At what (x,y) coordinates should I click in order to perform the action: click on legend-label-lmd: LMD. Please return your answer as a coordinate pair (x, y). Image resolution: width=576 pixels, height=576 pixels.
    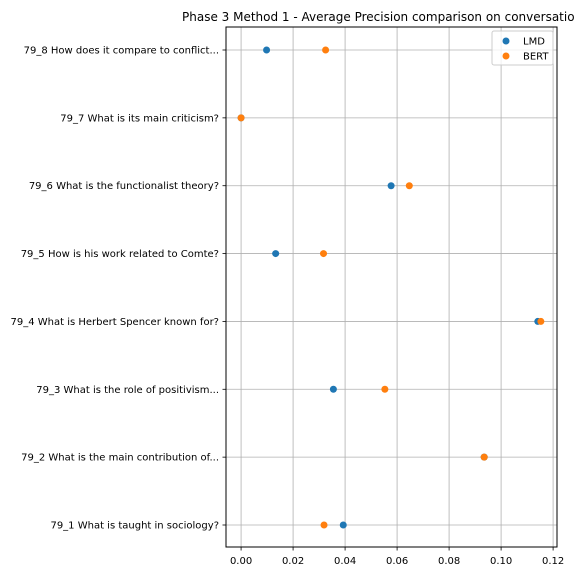
    Looking at the image, I should click on (534, 42).